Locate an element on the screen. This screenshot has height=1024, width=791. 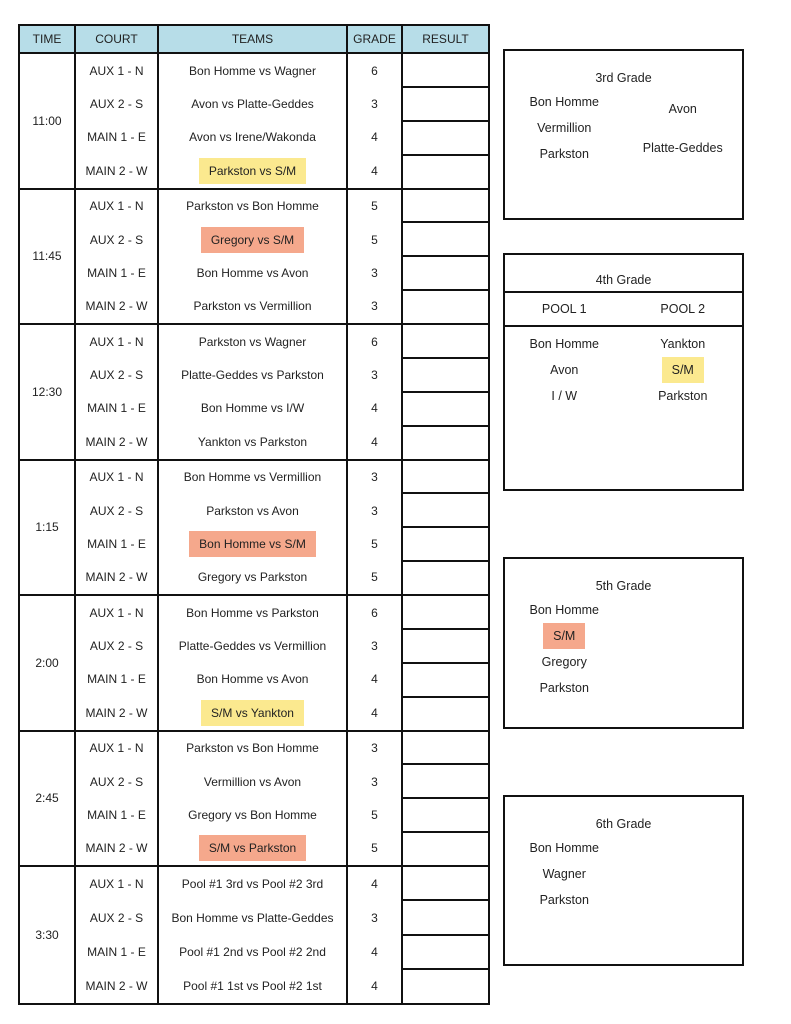
matchup-text: Parkston vs Vermillion is located at coordinates (252, 306).